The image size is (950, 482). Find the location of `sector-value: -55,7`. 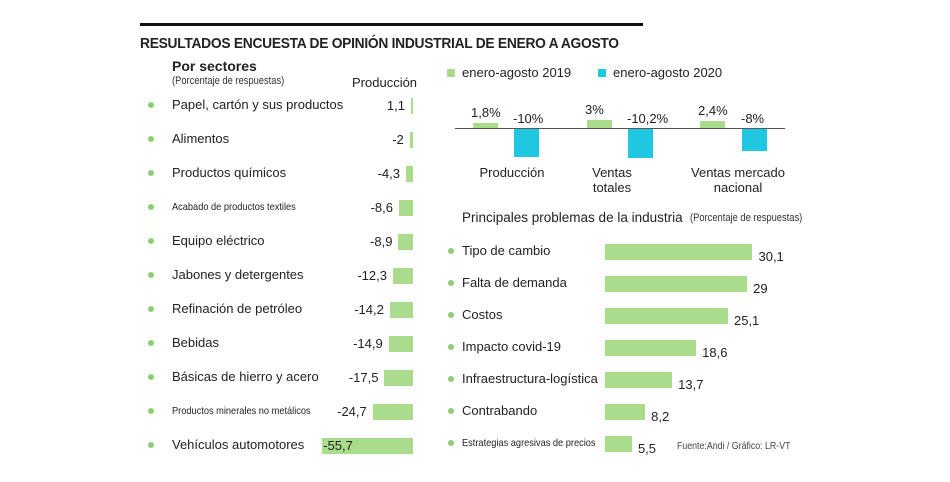

sector-value: -55,7 is located at coordinates (338, 445).